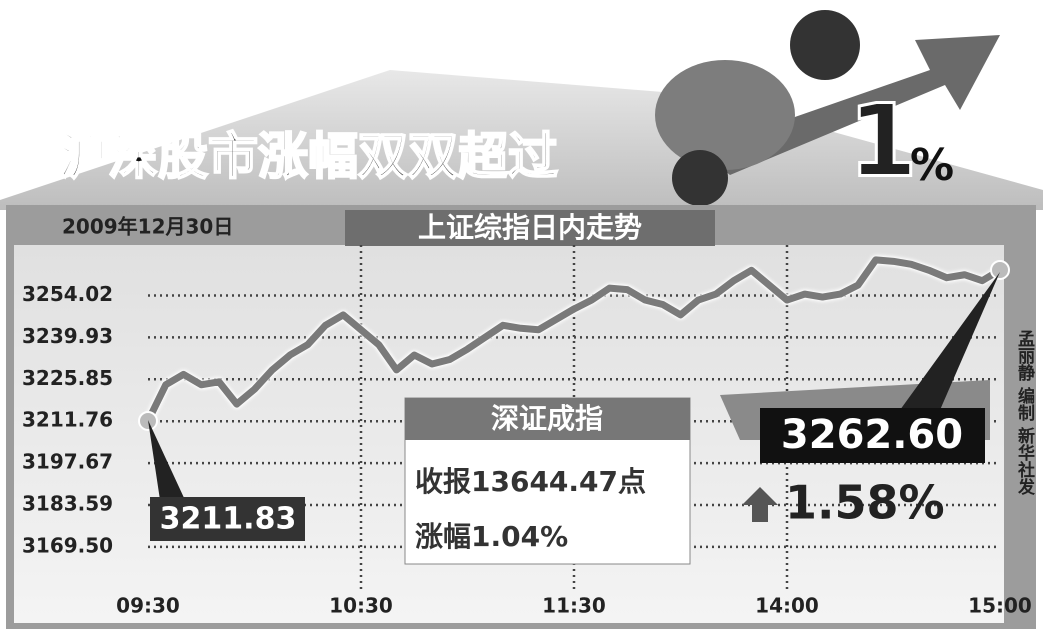 This screenshot has width=1043, height=635. Describe the element at coordinates (1025, 413) in the screenshot. I see `credit: 孟丽静 编制 新华社发` at that location.